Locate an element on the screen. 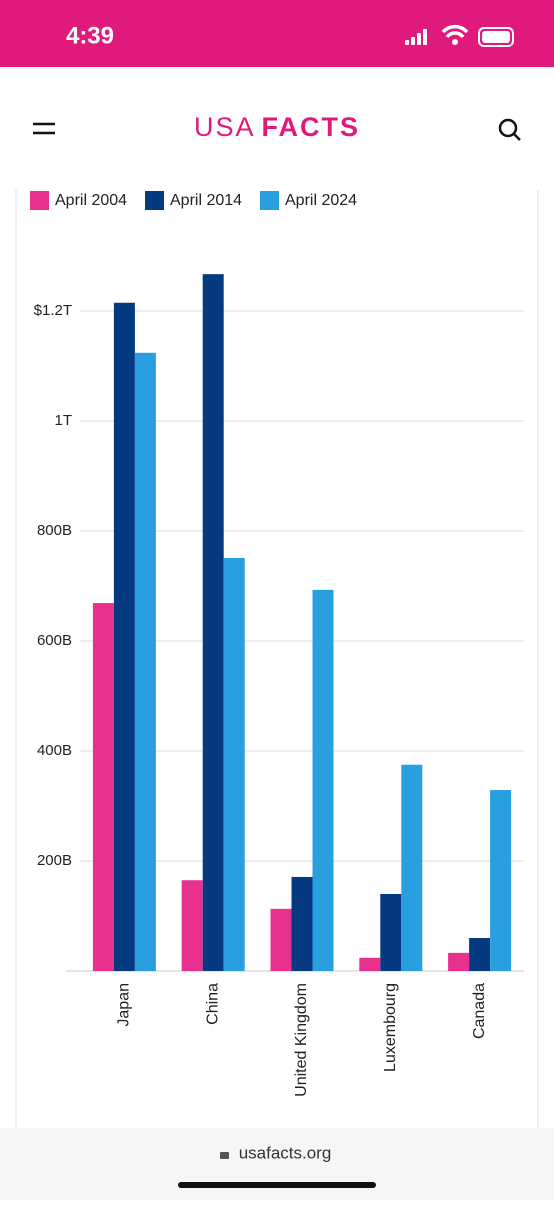 This screenshot has height=1205, width=554. y-tick-label: 600B is located at coordinates (54, 640).